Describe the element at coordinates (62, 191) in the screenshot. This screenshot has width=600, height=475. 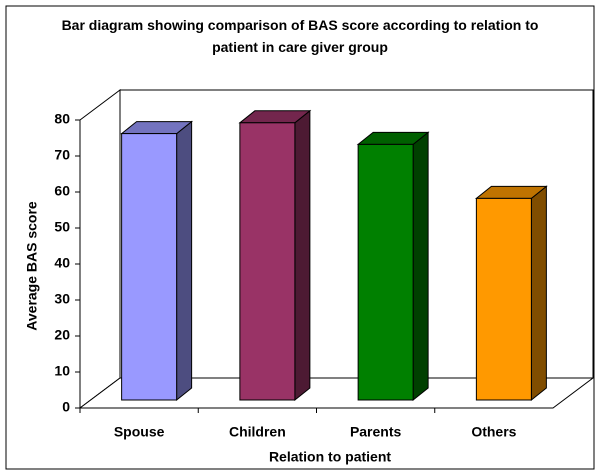
I see `y-tick-label: 60` at that location.